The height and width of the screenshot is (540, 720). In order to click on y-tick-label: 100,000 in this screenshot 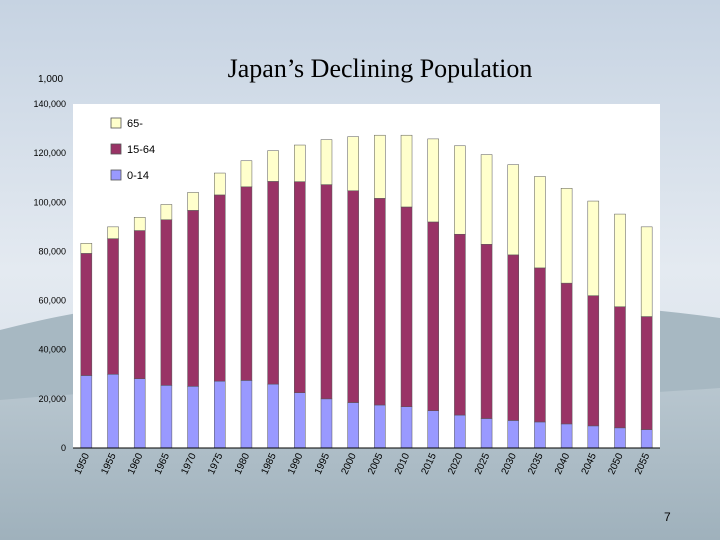, I will do `click(49, 202)`.